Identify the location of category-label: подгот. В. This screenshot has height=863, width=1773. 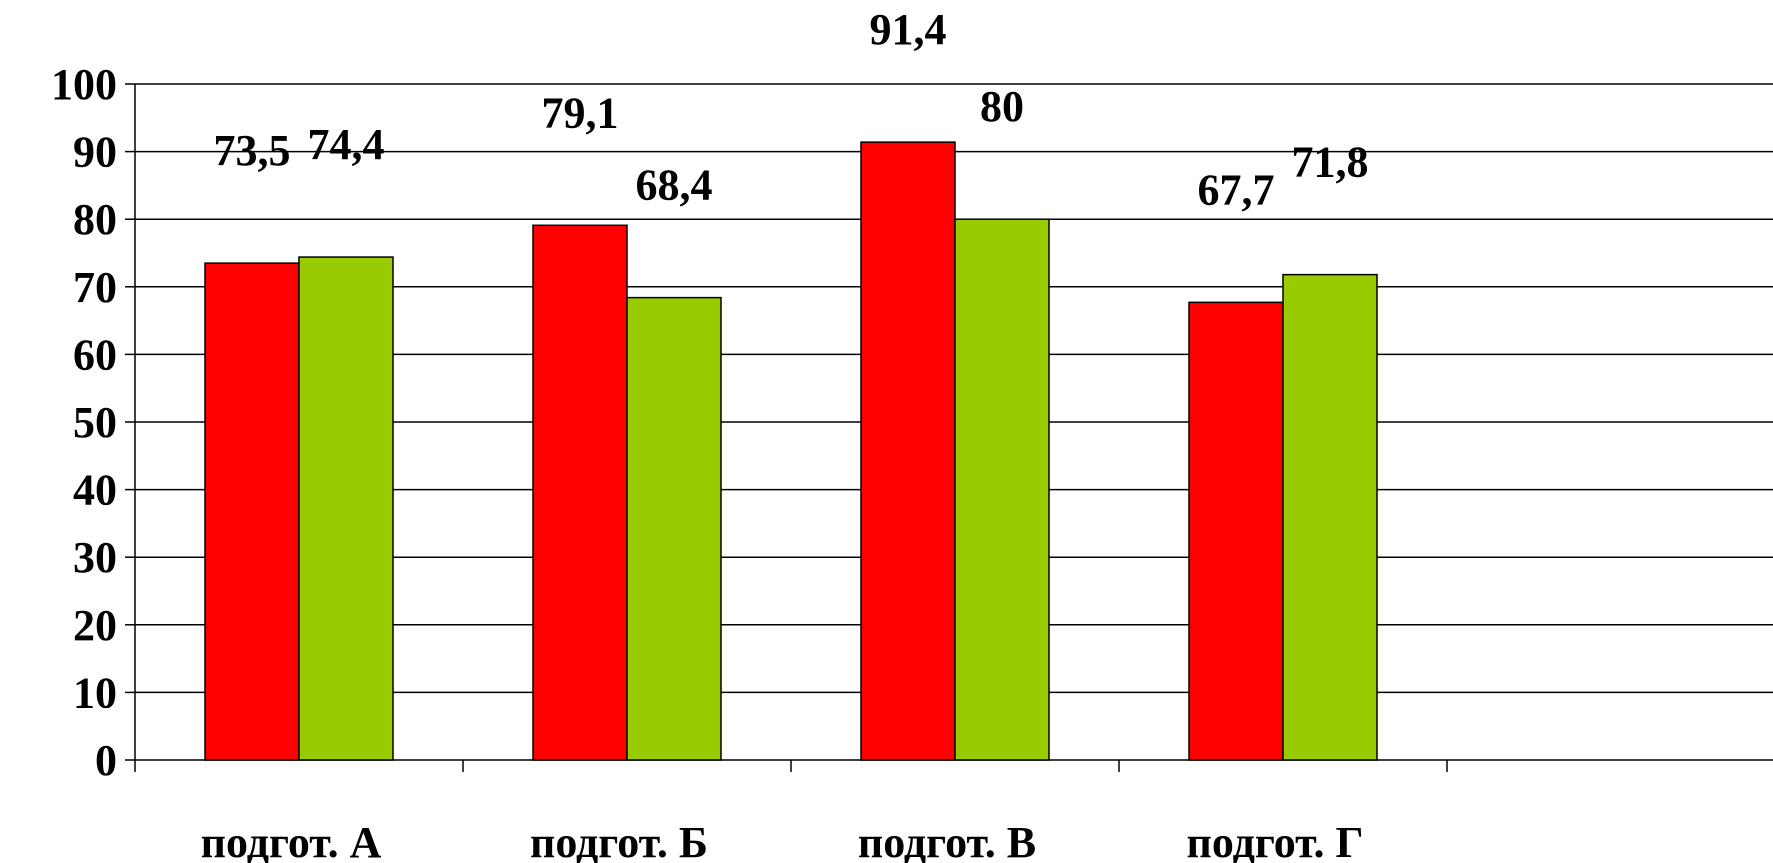
(947, 840).